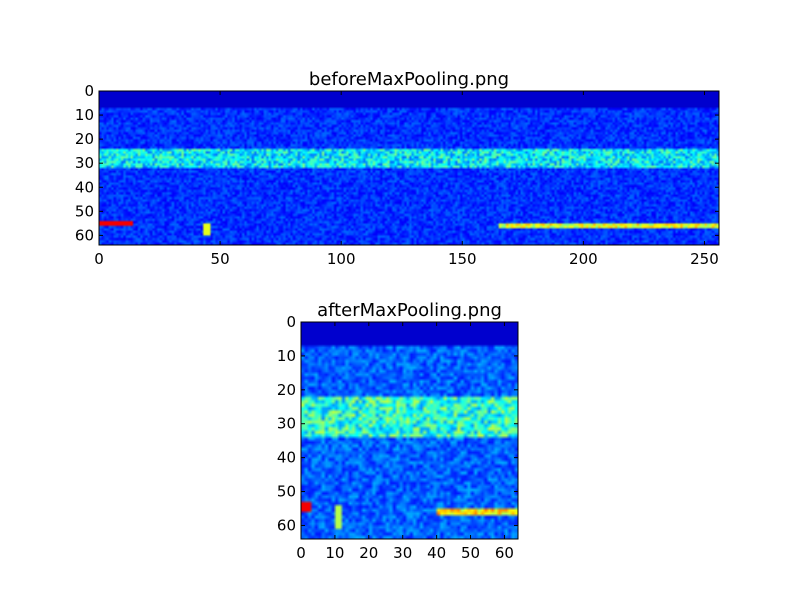  I want to click on axes-frame, so click(409, 430).